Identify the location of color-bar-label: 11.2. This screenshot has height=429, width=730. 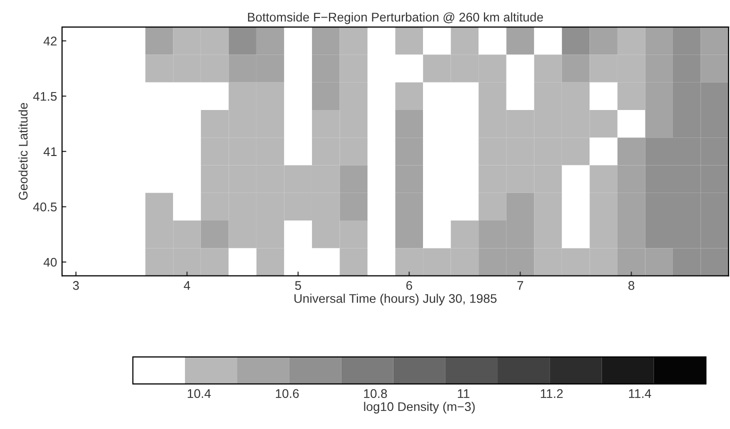
(551, 393).